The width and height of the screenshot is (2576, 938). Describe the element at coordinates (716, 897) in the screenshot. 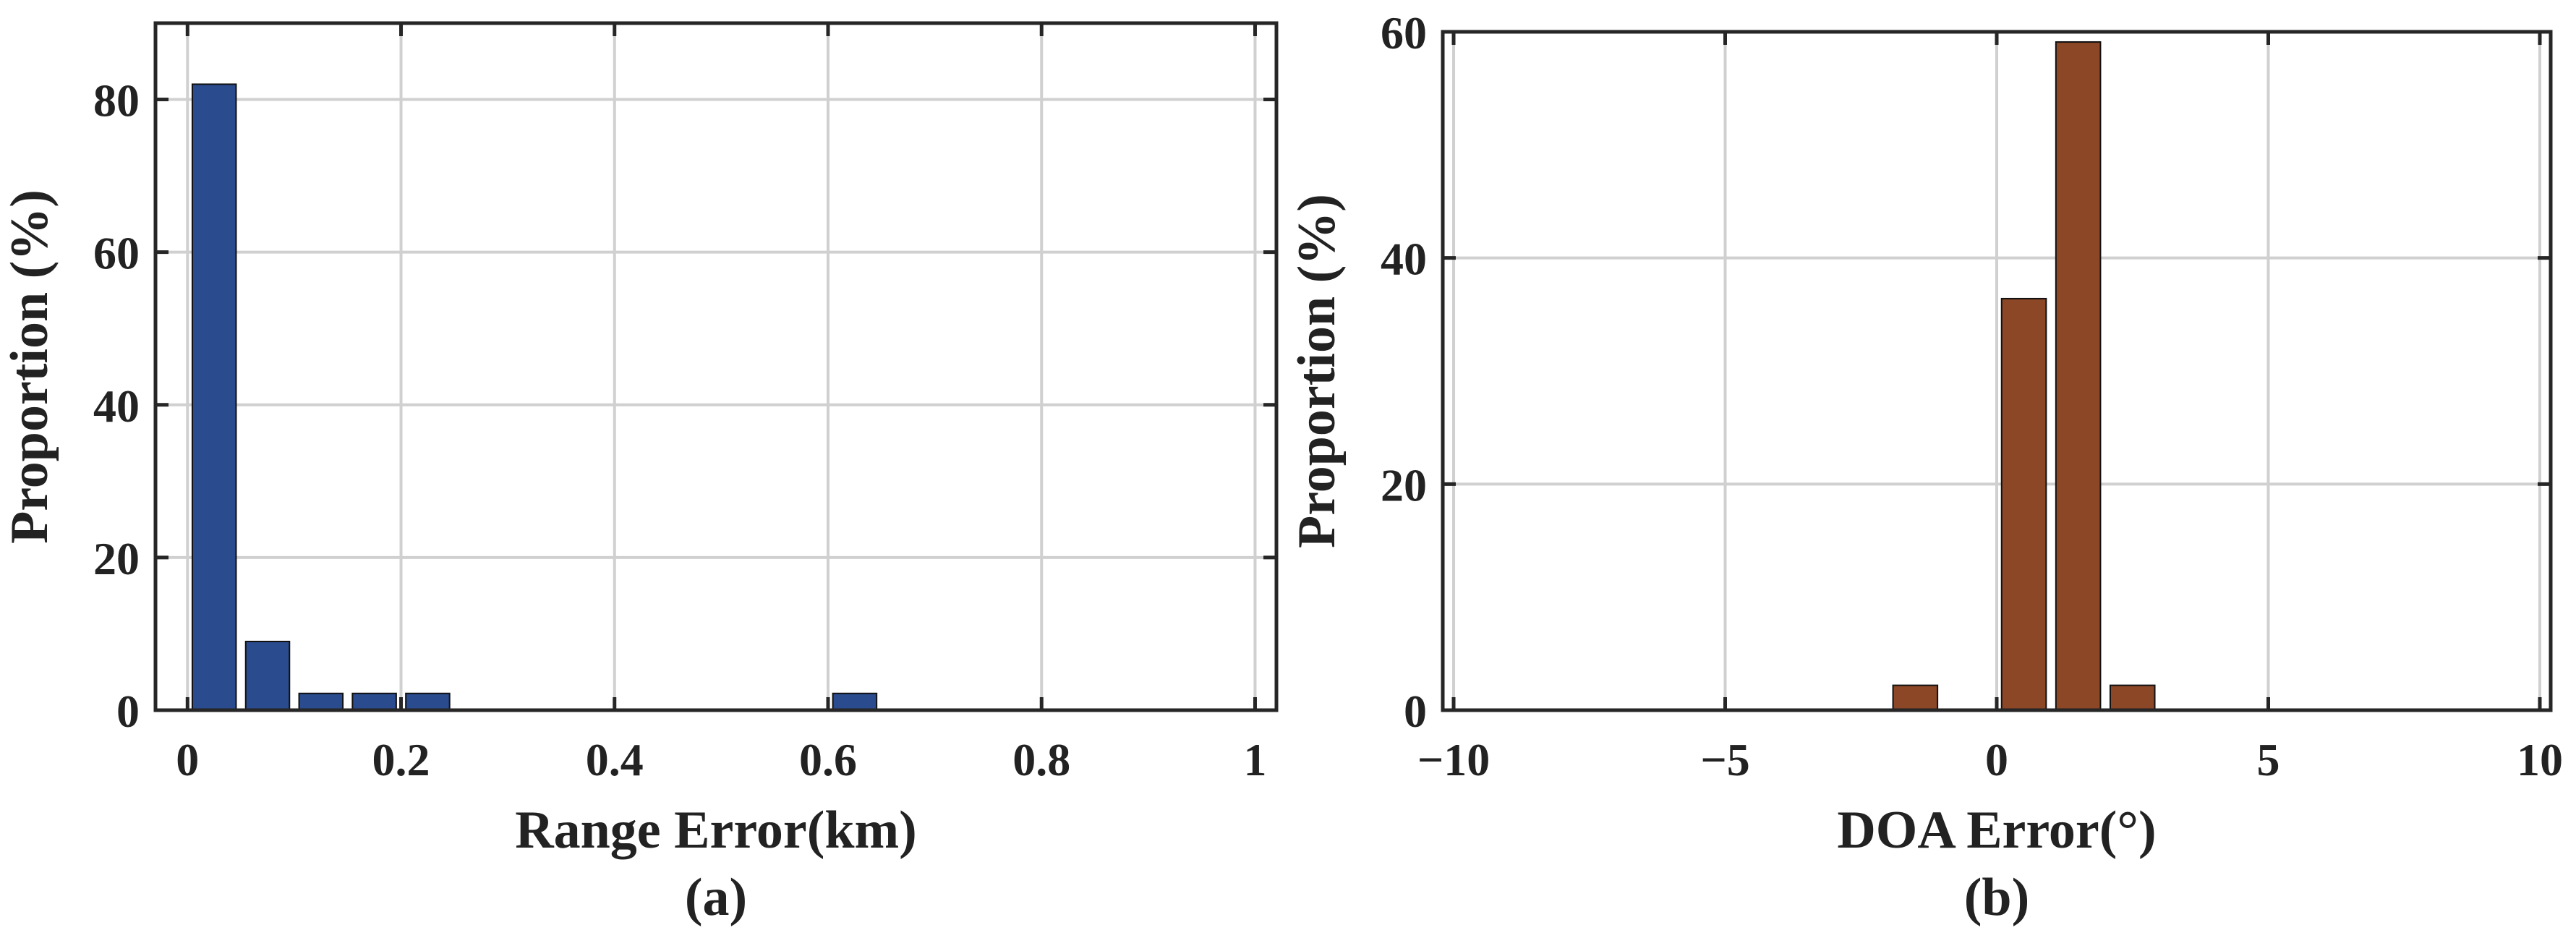

I see `panel-caption: (a)` at that location.